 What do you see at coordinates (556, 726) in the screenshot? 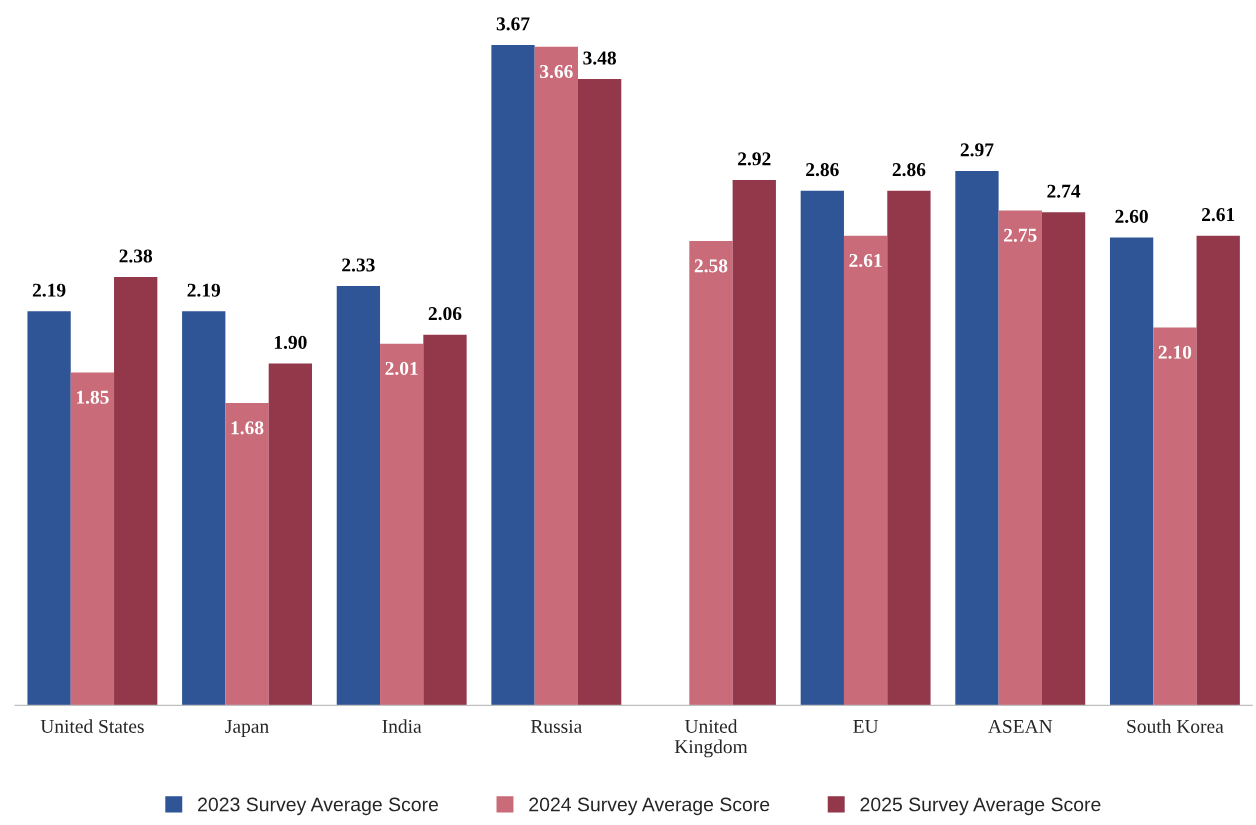
I see `x-tick-label: Russia` at bounding box center [556, 726].